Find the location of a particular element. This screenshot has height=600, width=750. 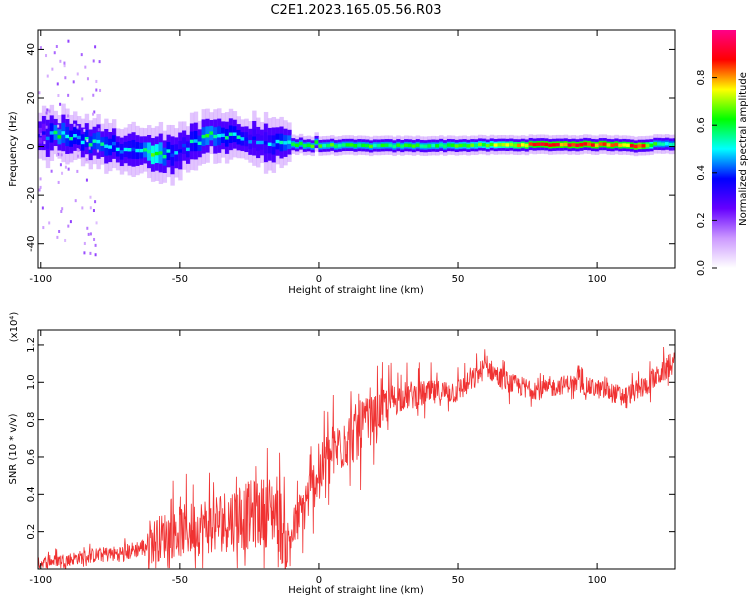

colorbar-gradient is located at coordinates (724, 149).